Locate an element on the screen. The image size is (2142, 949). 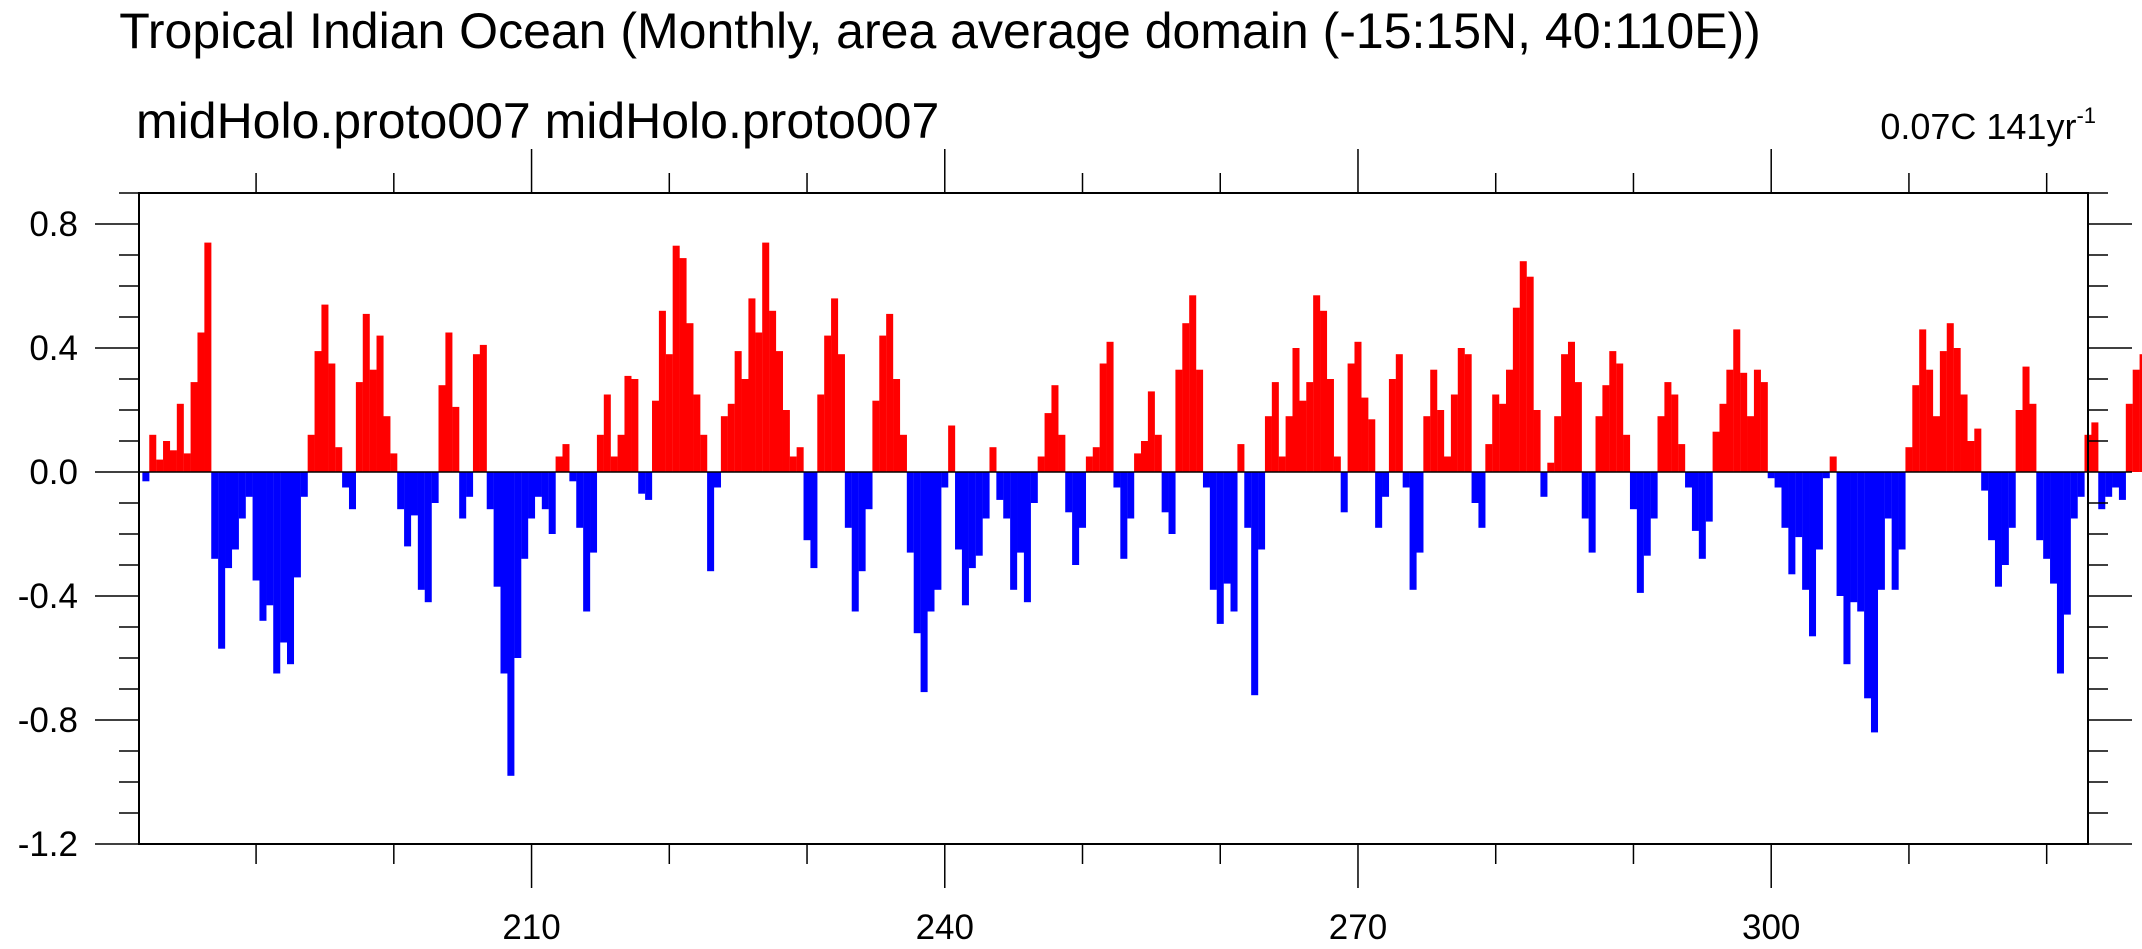
y-tick-label: -0.4 is located at coordinates (48, 596).